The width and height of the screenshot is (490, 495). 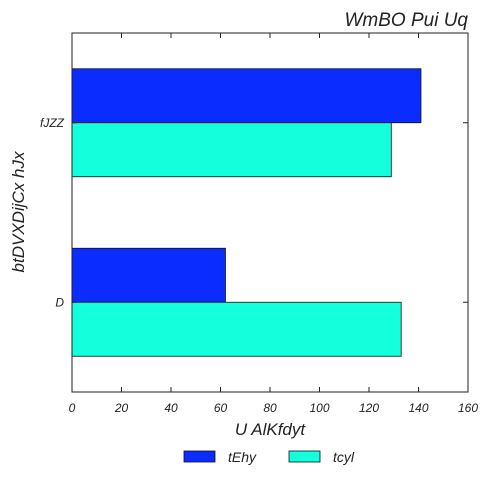 What do you see at coordinates (59, 302) in the screenshot?
I see `y-tick-label: D` at bounding box center [59, 302].